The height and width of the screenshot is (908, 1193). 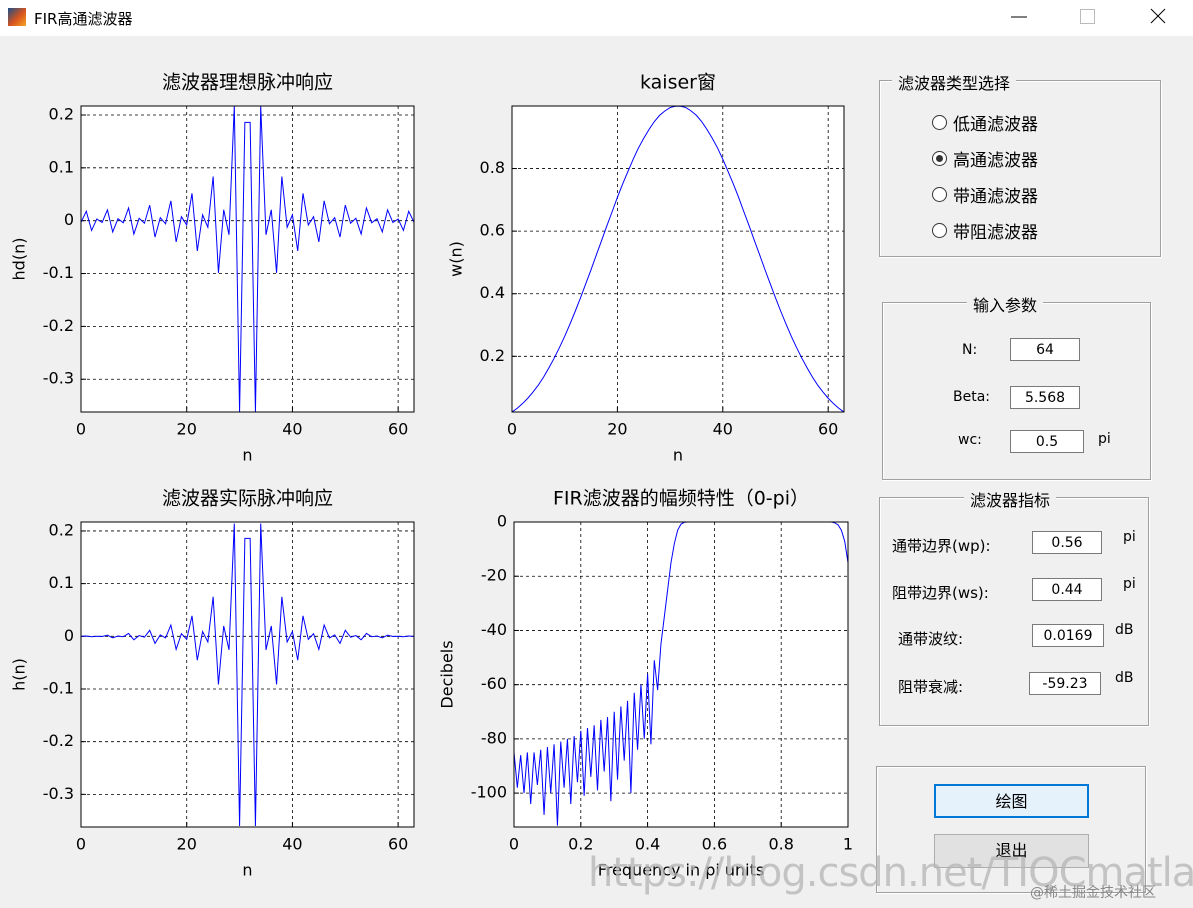 I want to click on param-input: 0.5, so click(x=1047, y=441).